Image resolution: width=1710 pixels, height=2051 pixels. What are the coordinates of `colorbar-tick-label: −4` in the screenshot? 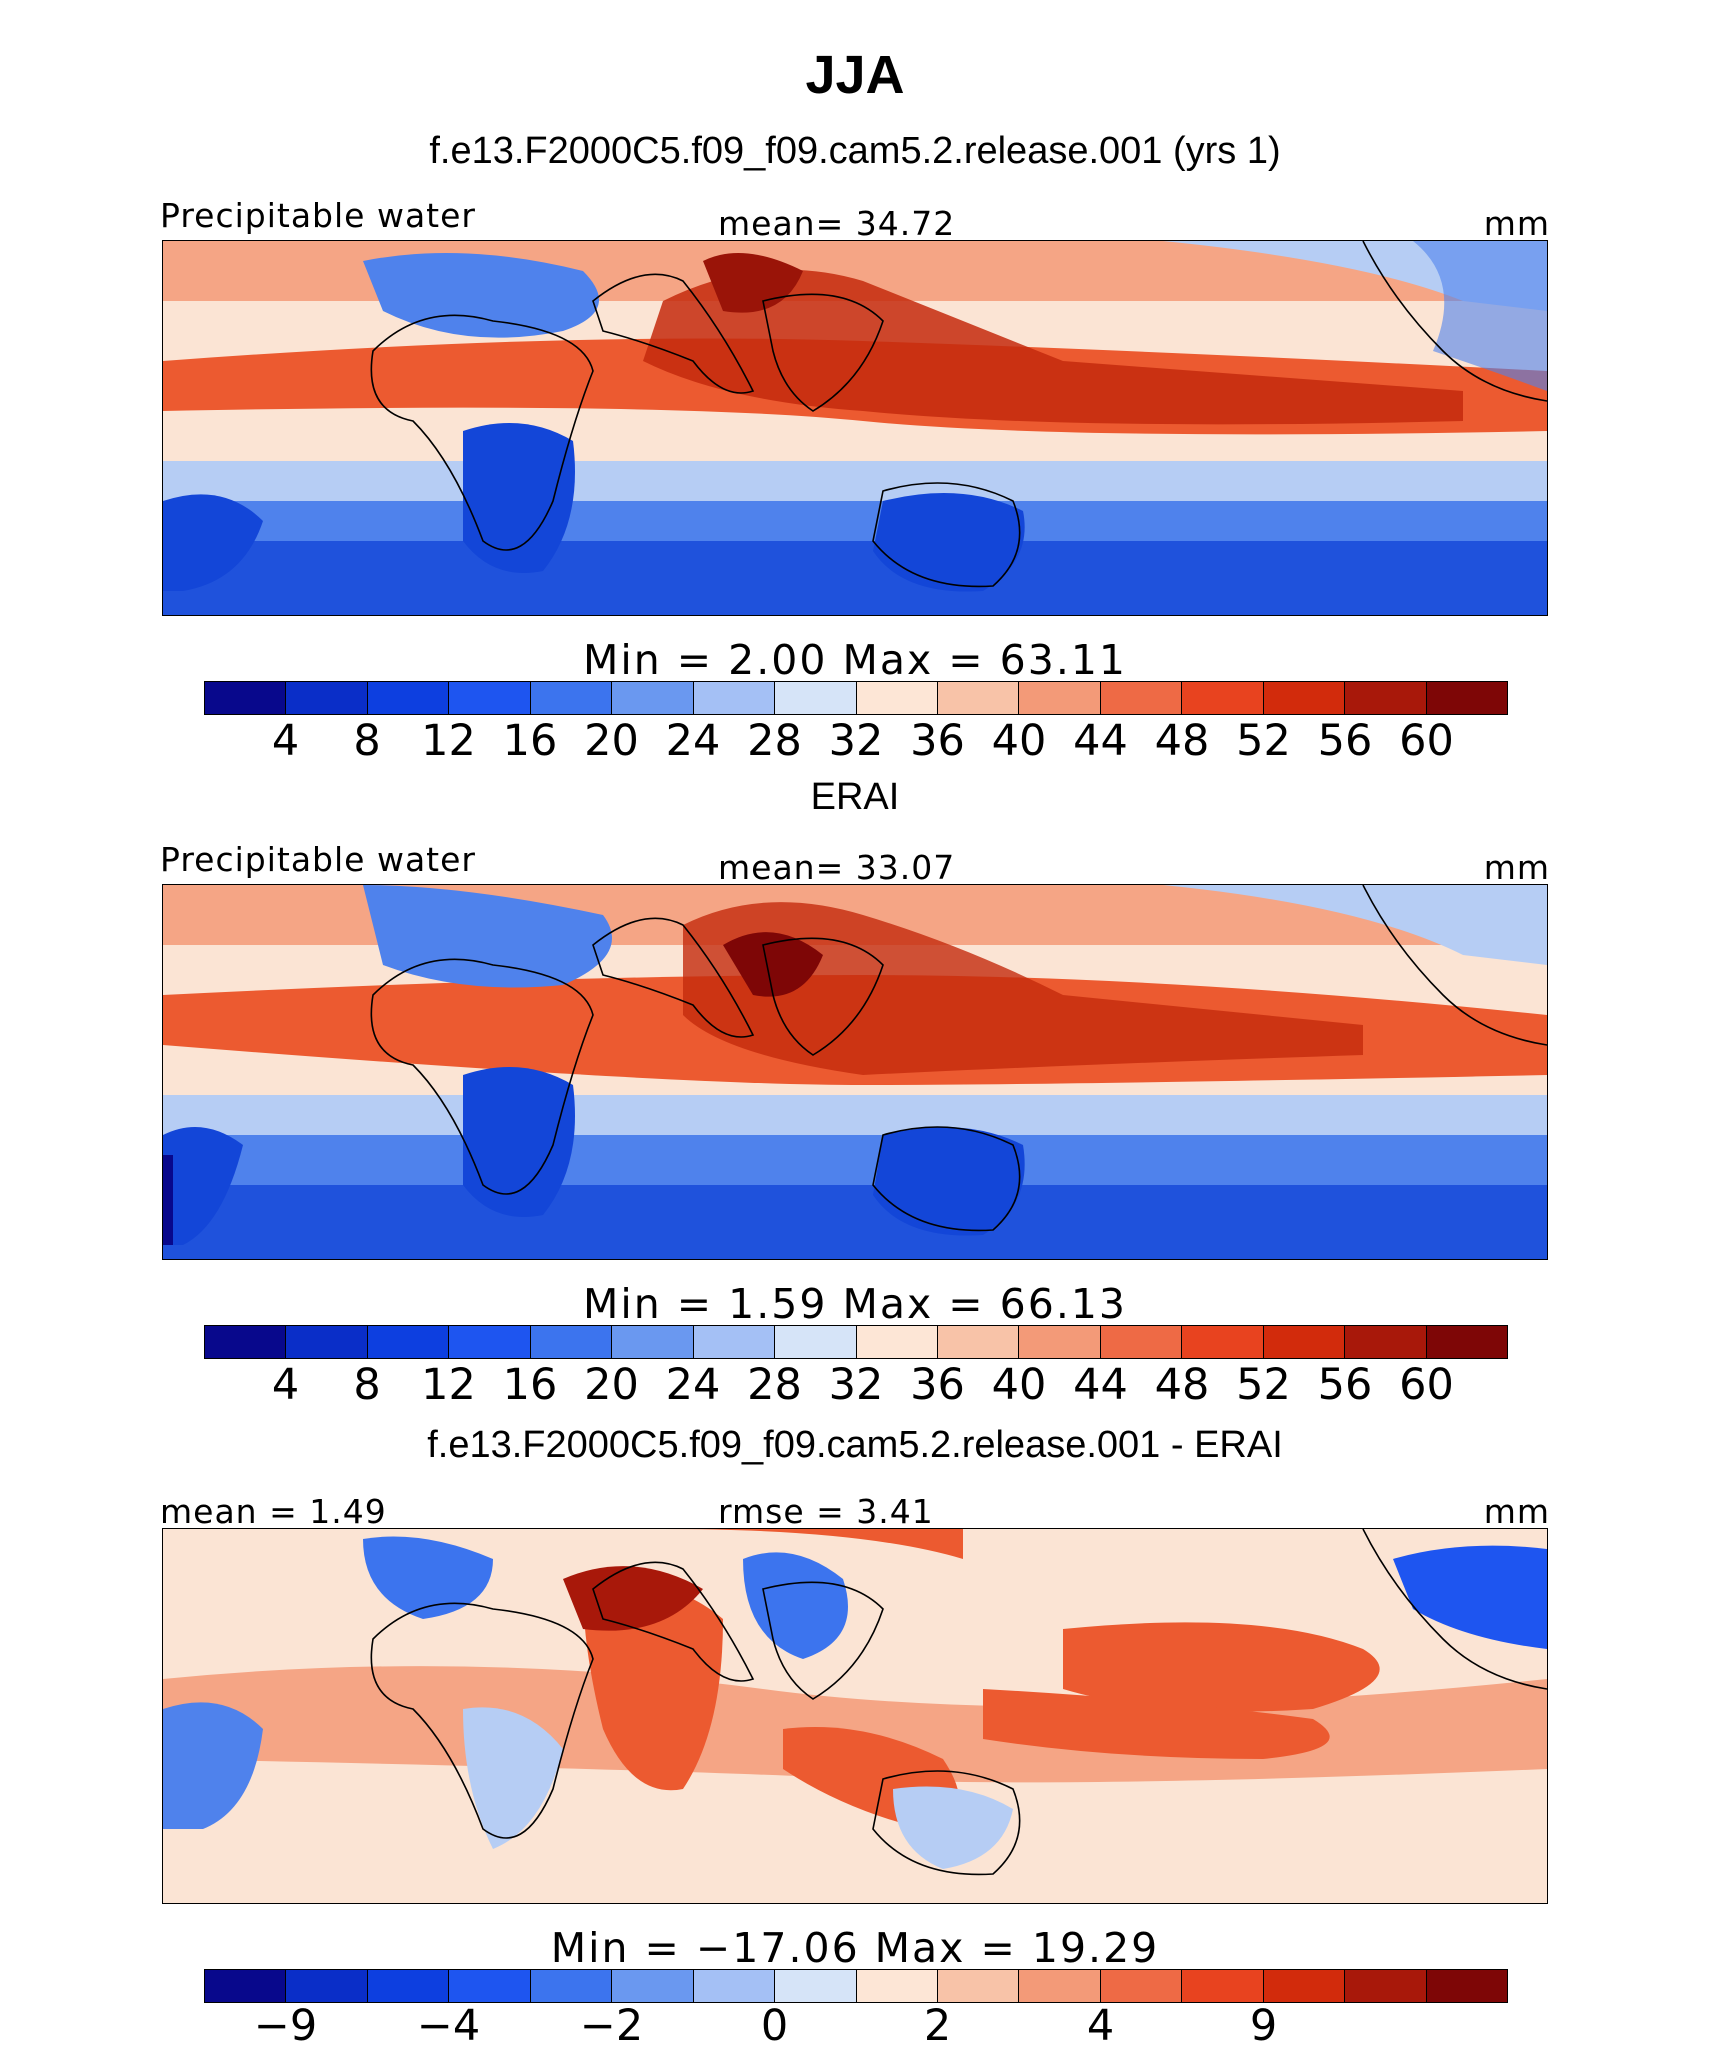 It's located at (448, 2026).